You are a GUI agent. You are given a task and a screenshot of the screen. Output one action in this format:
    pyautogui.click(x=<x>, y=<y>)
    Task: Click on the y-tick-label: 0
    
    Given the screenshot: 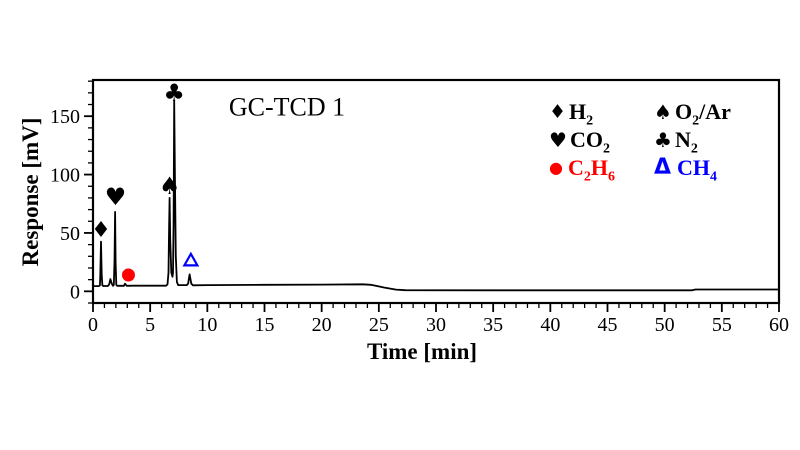 What is the action you would take?
    pyautogui.click(x=75, y=292)
    